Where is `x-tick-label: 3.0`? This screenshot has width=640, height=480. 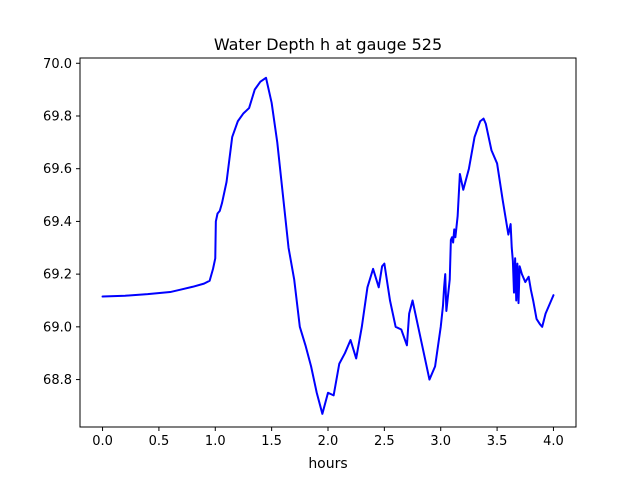 x-tick-label: 3.0 is located at coordinates (440, 441).